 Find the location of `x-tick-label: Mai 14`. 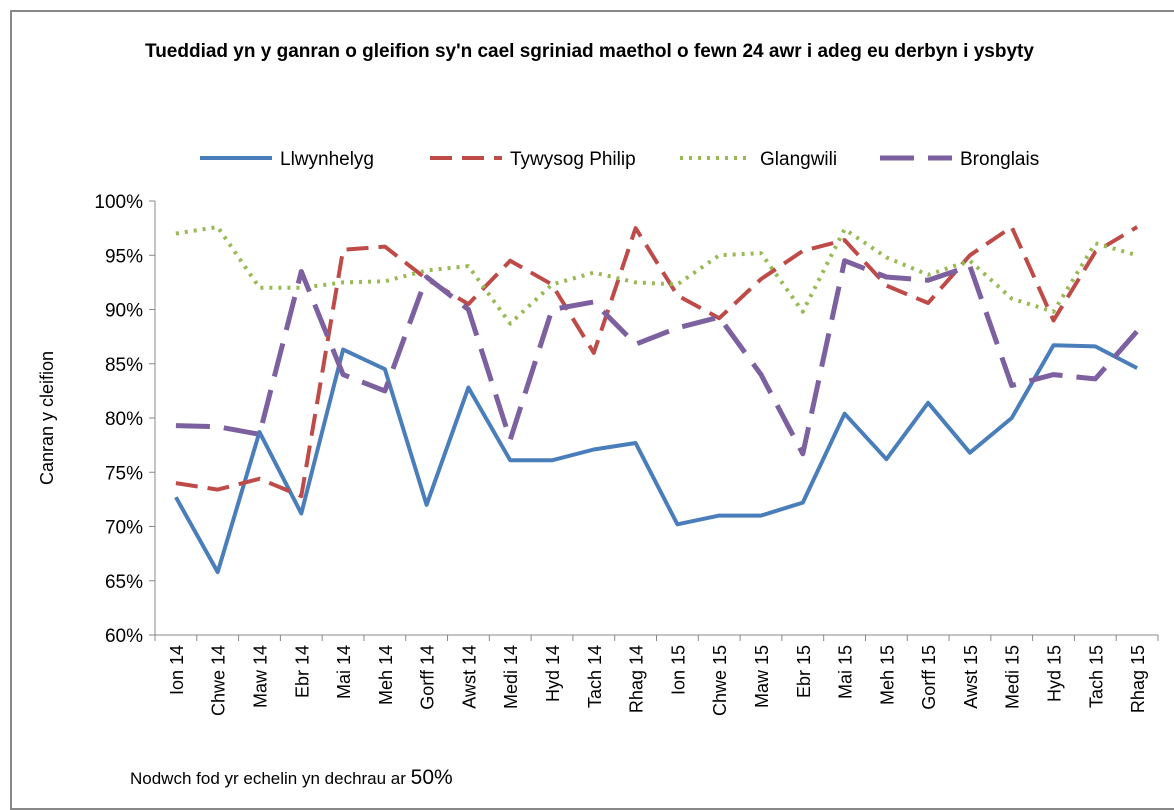

x-tick-label: Mai 14 is located at coordinates (344, 672).